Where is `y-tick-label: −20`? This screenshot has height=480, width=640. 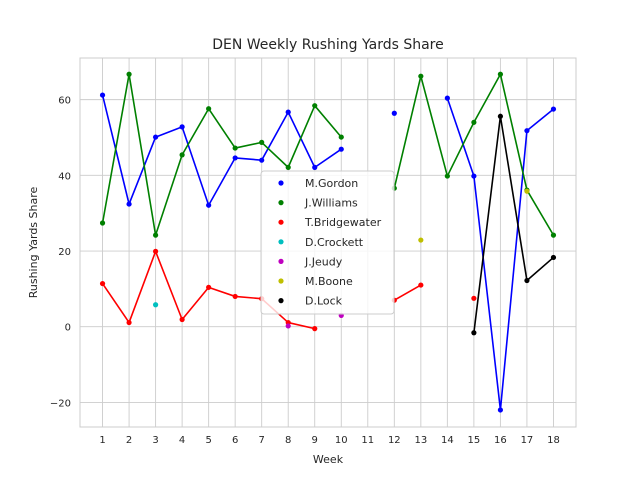 y-tick-label: −20 is located at coordinates (60, 403).